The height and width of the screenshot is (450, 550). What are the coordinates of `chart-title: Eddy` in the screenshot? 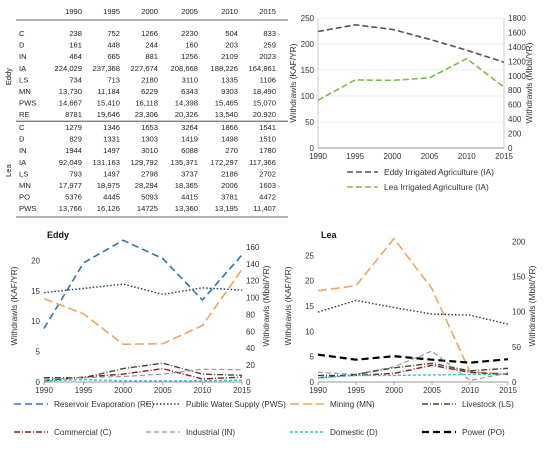 It's located at (58, 235).